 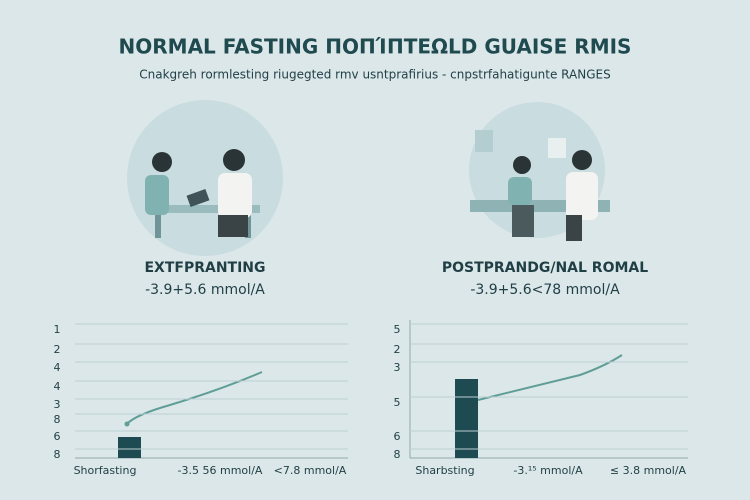 What do you see at coordinates (205, 178) in the screenshot?
I see `illustration-left` at bounding box center [205, 178].